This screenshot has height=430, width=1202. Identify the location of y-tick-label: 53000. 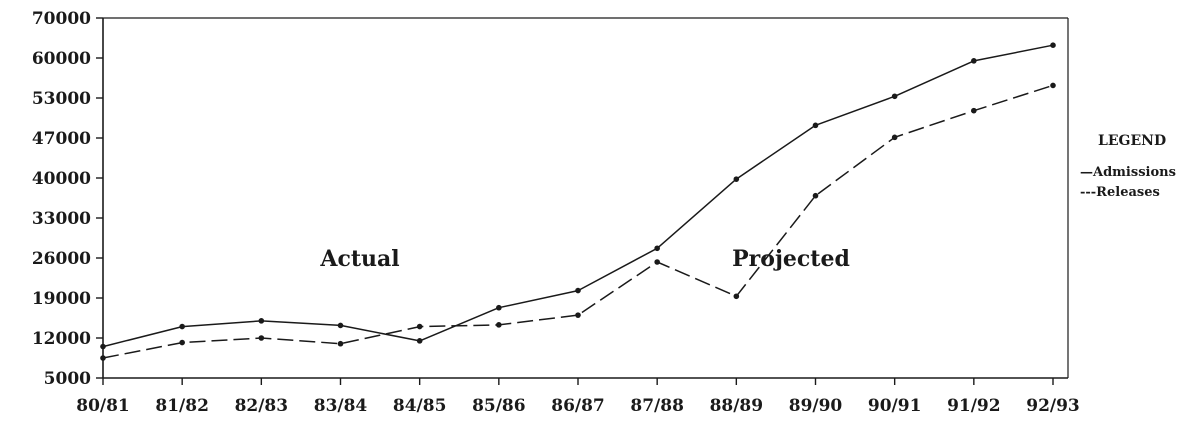
(61, 99).